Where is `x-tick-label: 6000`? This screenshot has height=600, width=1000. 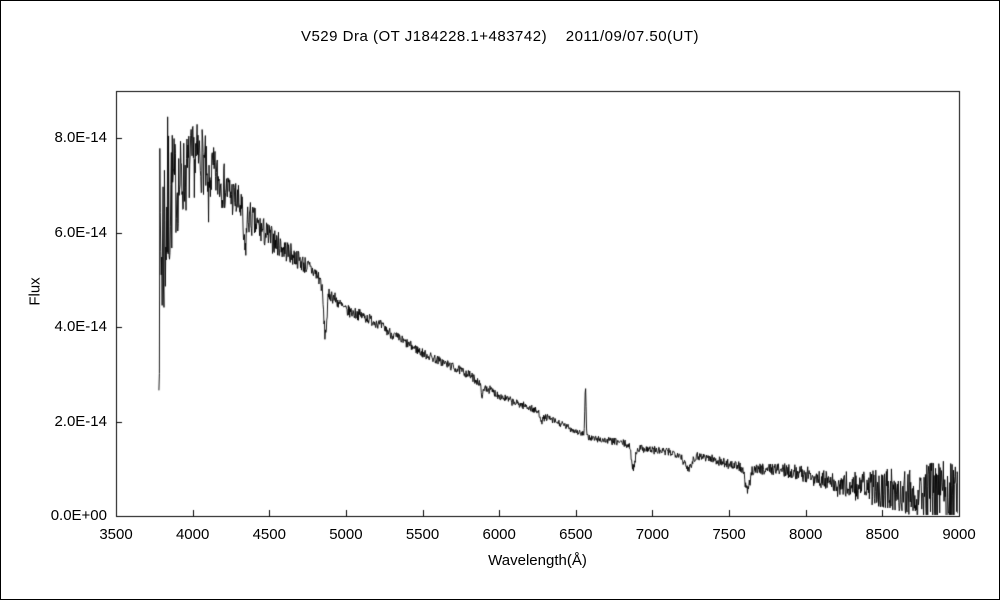 x-tick-label: 6000 is located at coordinates (499, 534).